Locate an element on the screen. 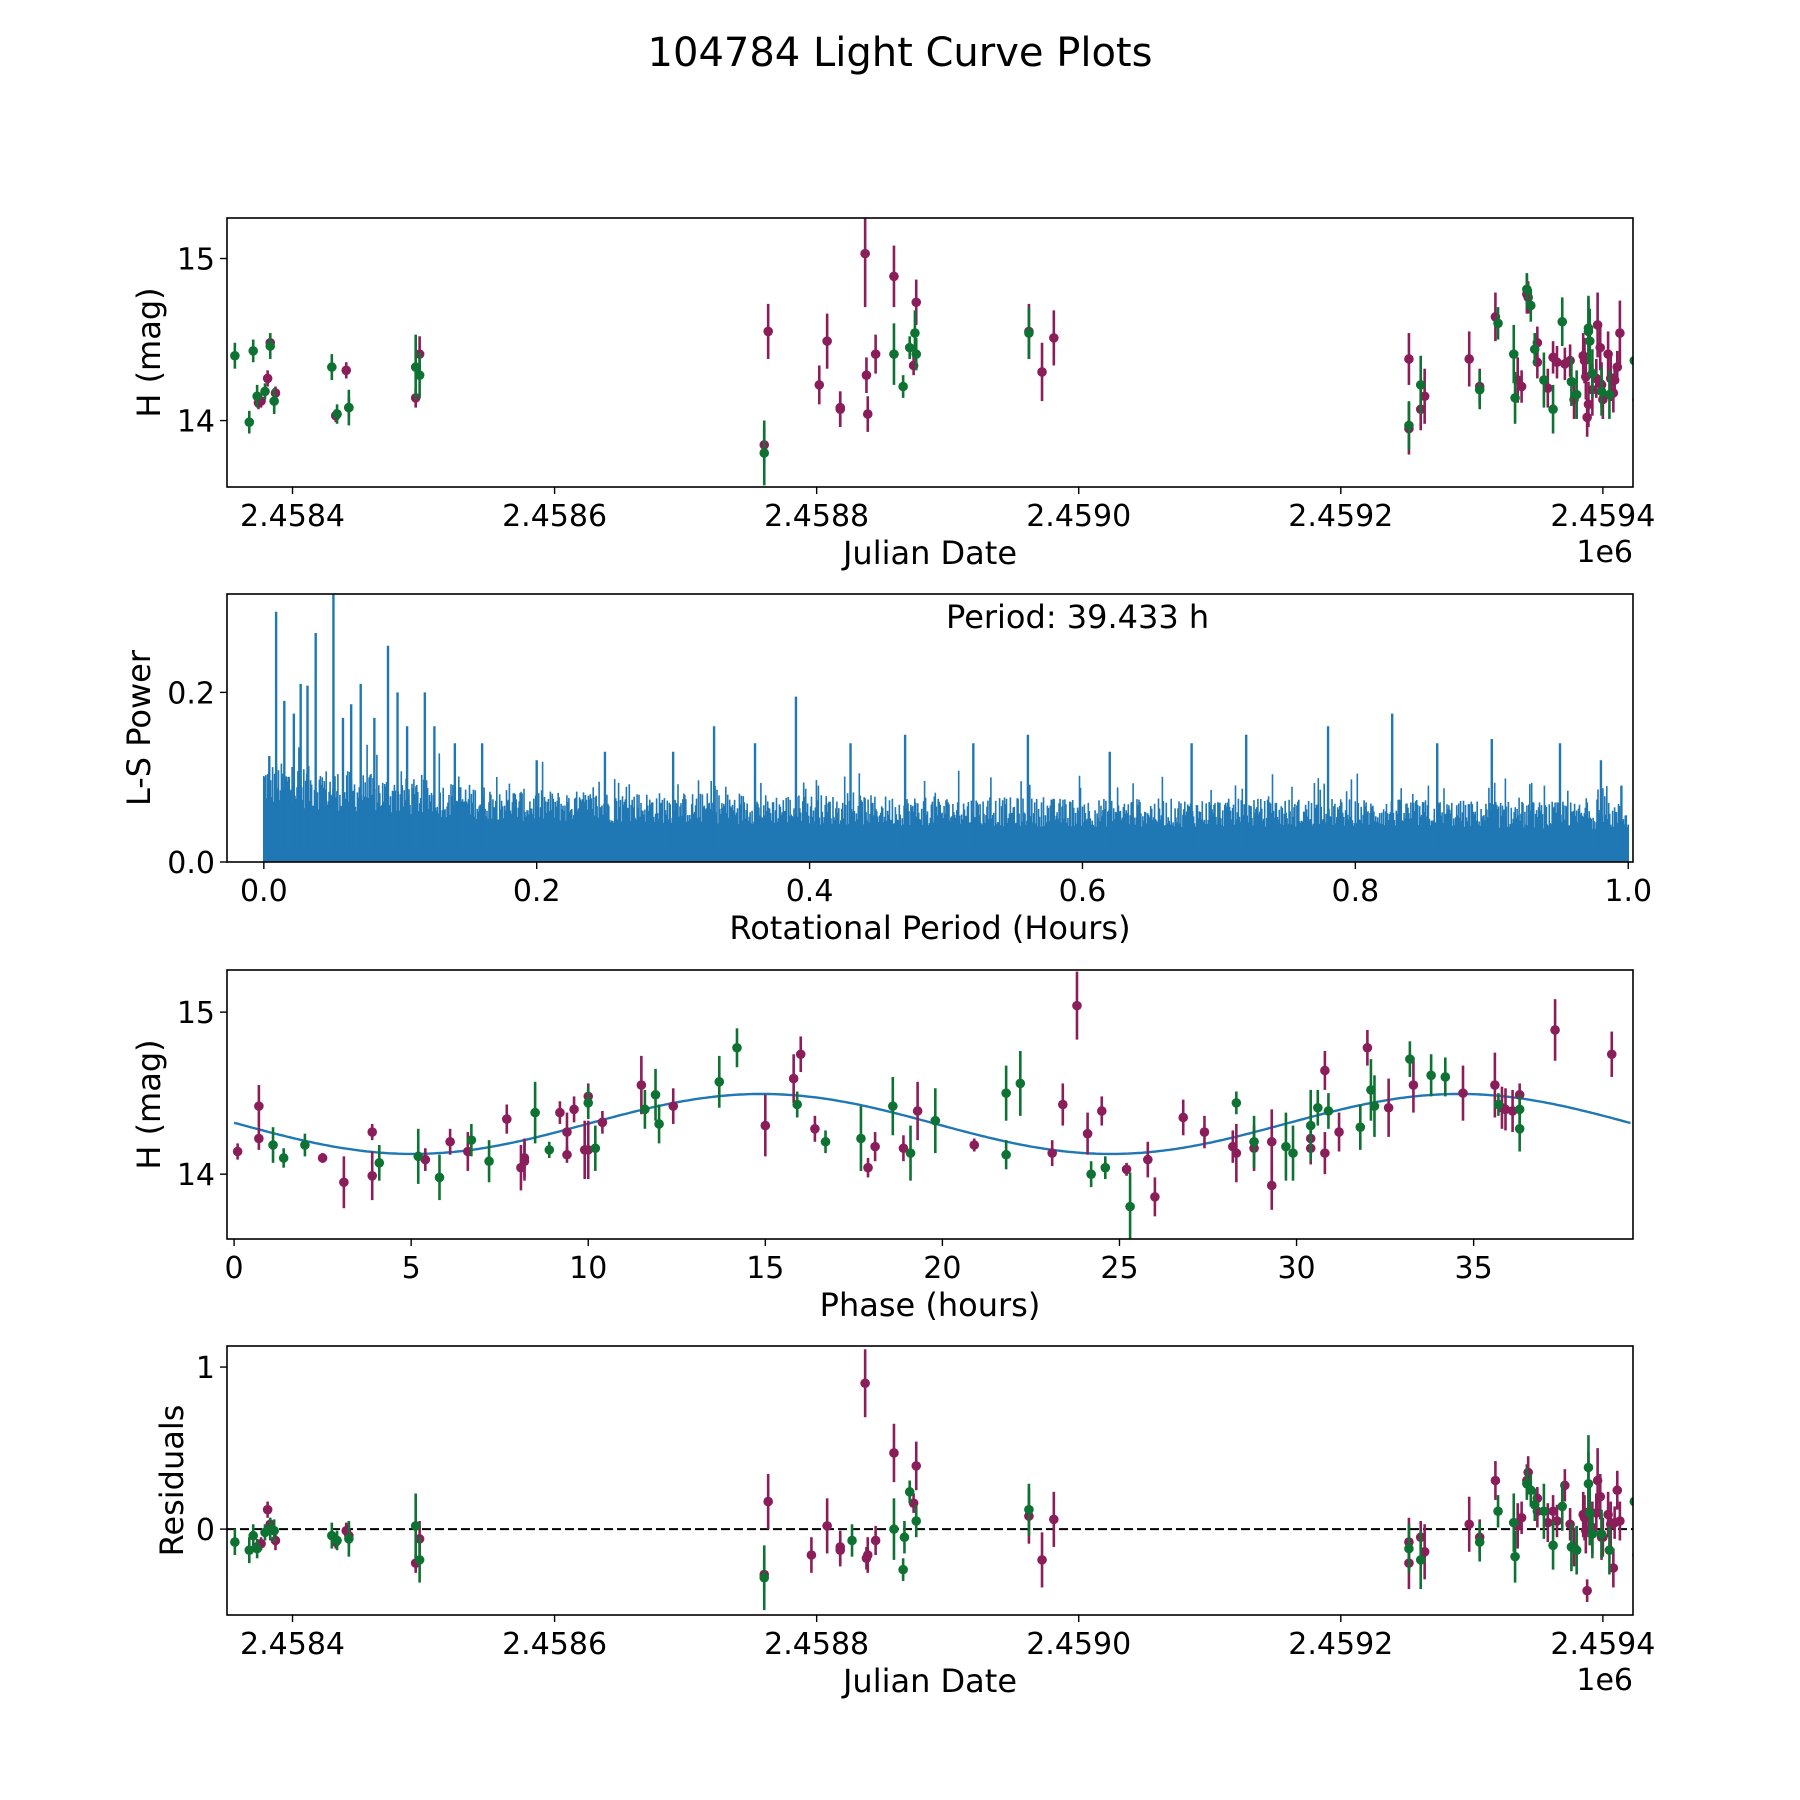 This screenshot has height=1800, width=1800. axes-frame is located at coordinates (930, 352).